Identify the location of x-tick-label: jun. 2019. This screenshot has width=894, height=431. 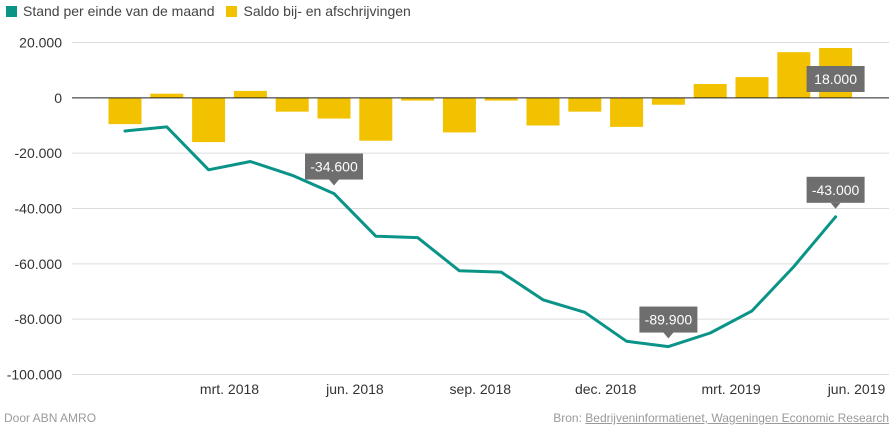
(856, 389).